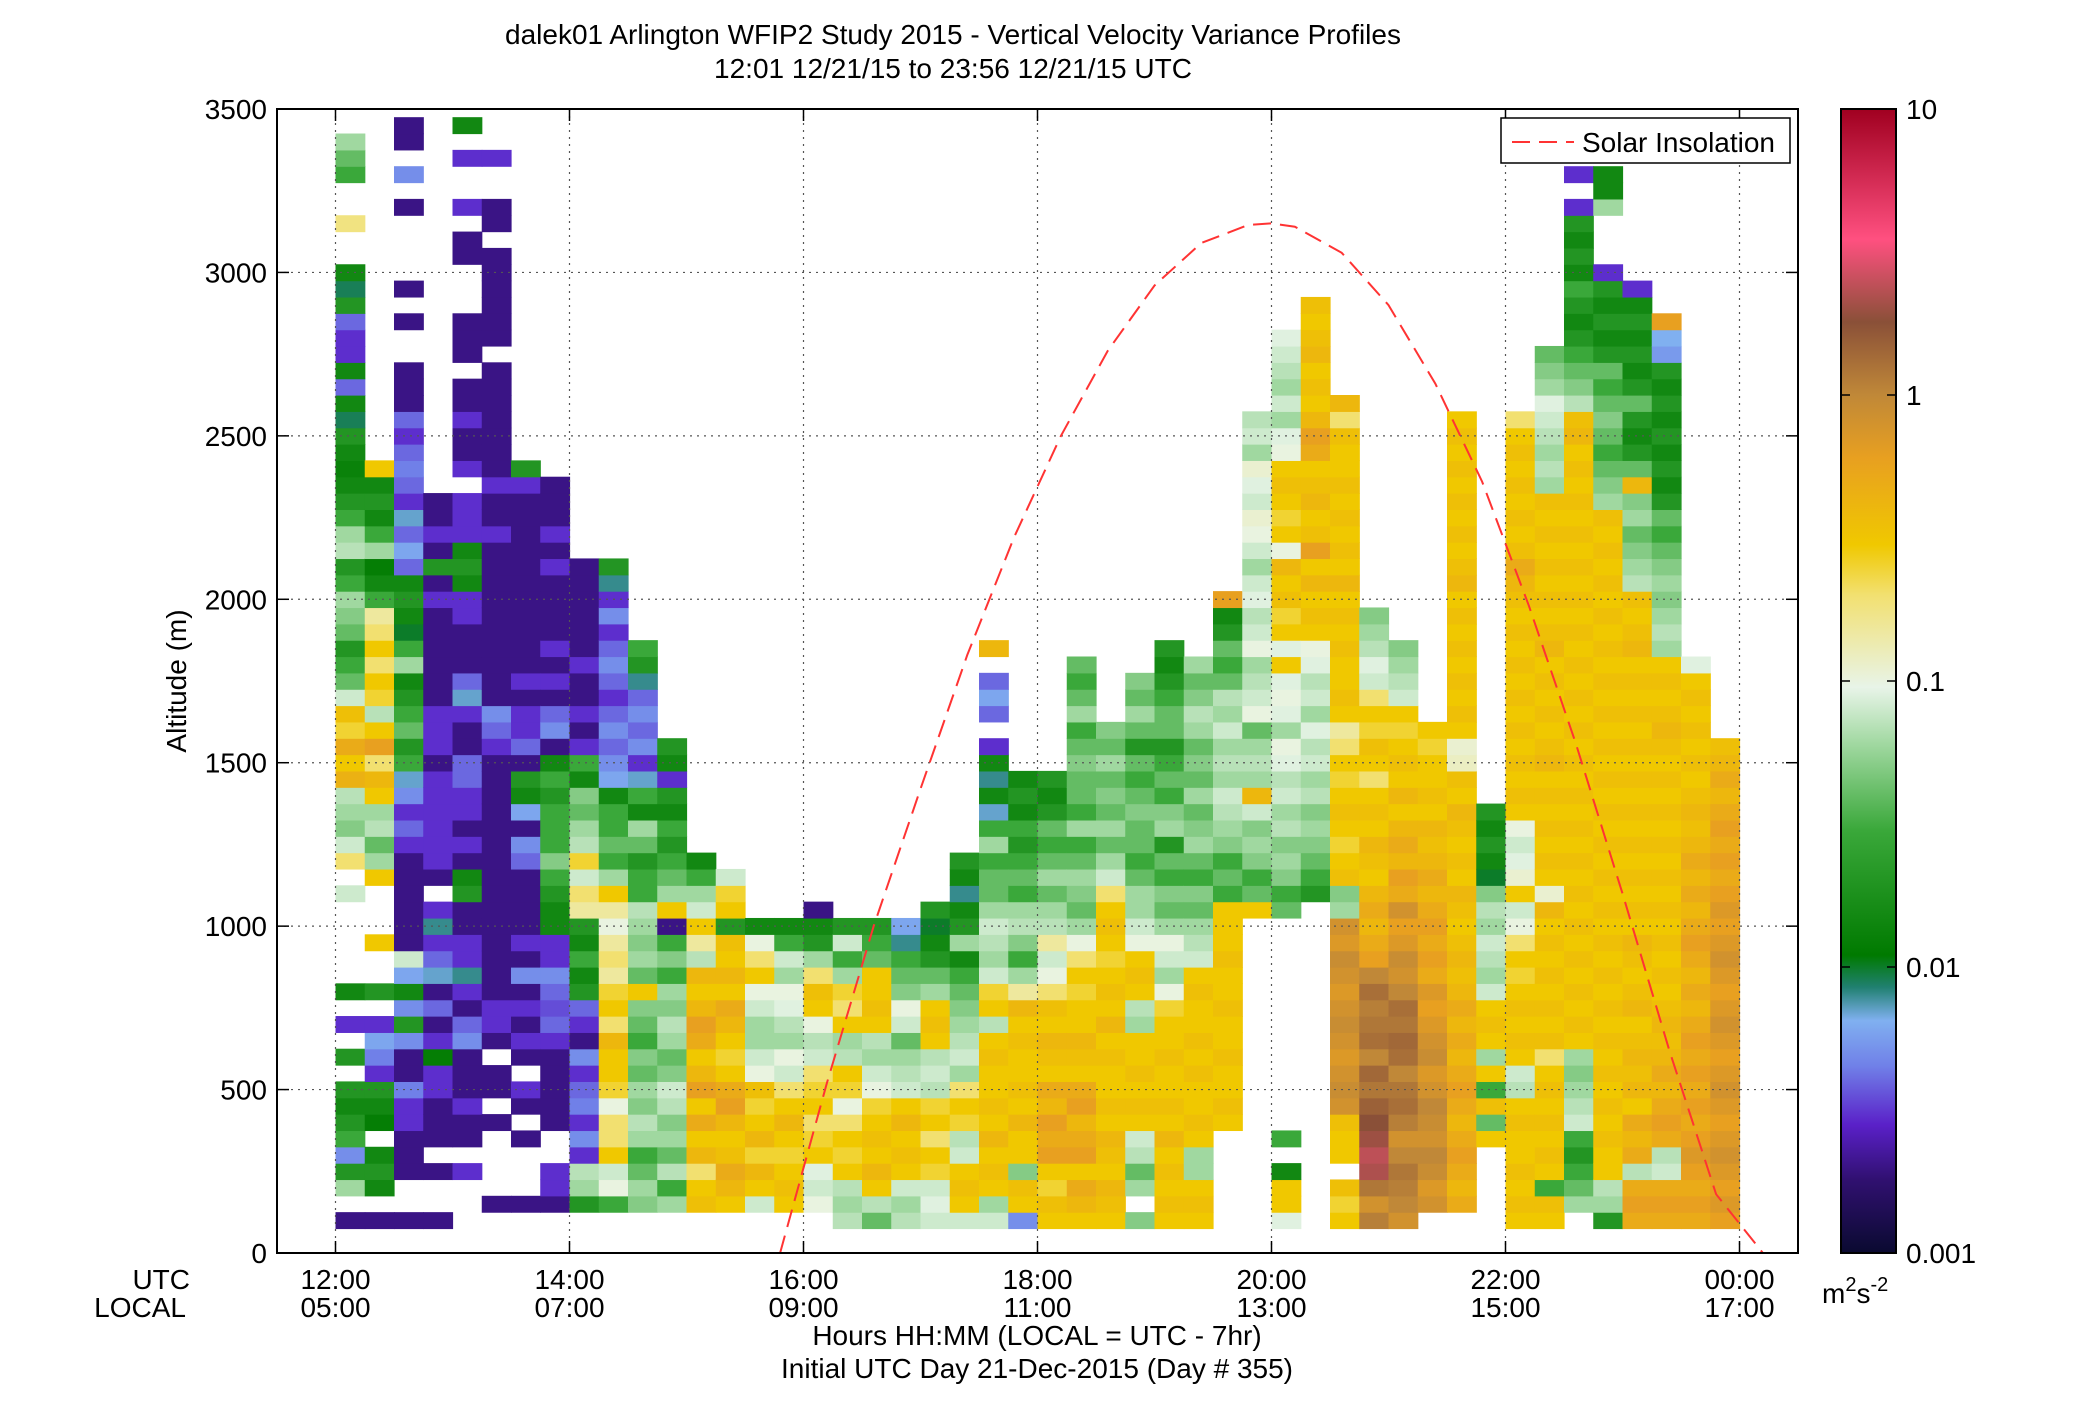 This screenshot has height=1425, width=2098. I want to click on x-tick-label-utc: 16:00, so click(803, 1279).